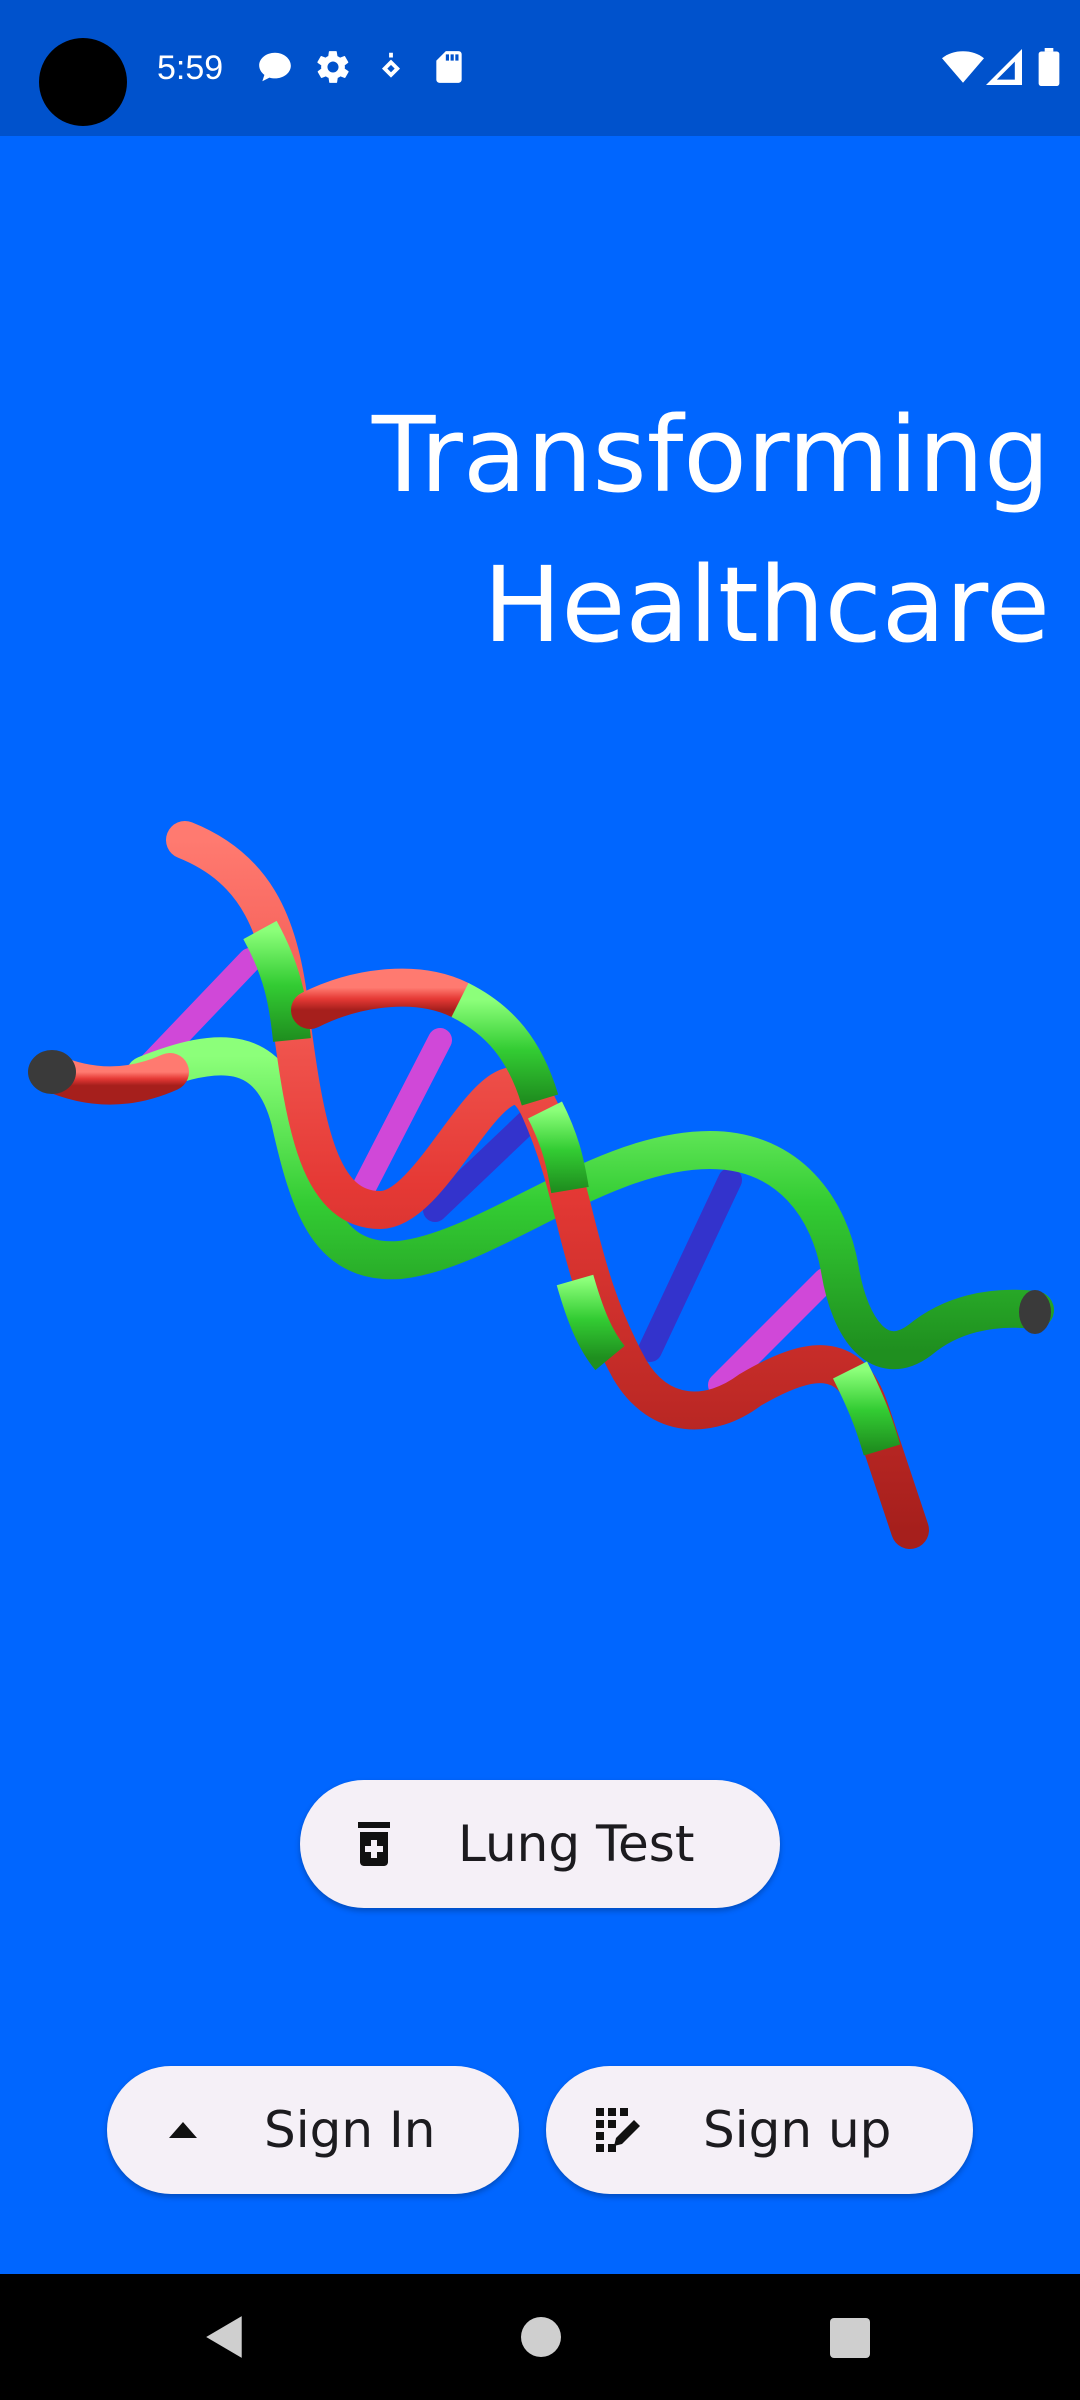 Image resolution: width=1080 pixels, height=2400 pixels. Describe the element at coordinates (391, 65) in the screenshot. I see `location-pin-icon` at that location.